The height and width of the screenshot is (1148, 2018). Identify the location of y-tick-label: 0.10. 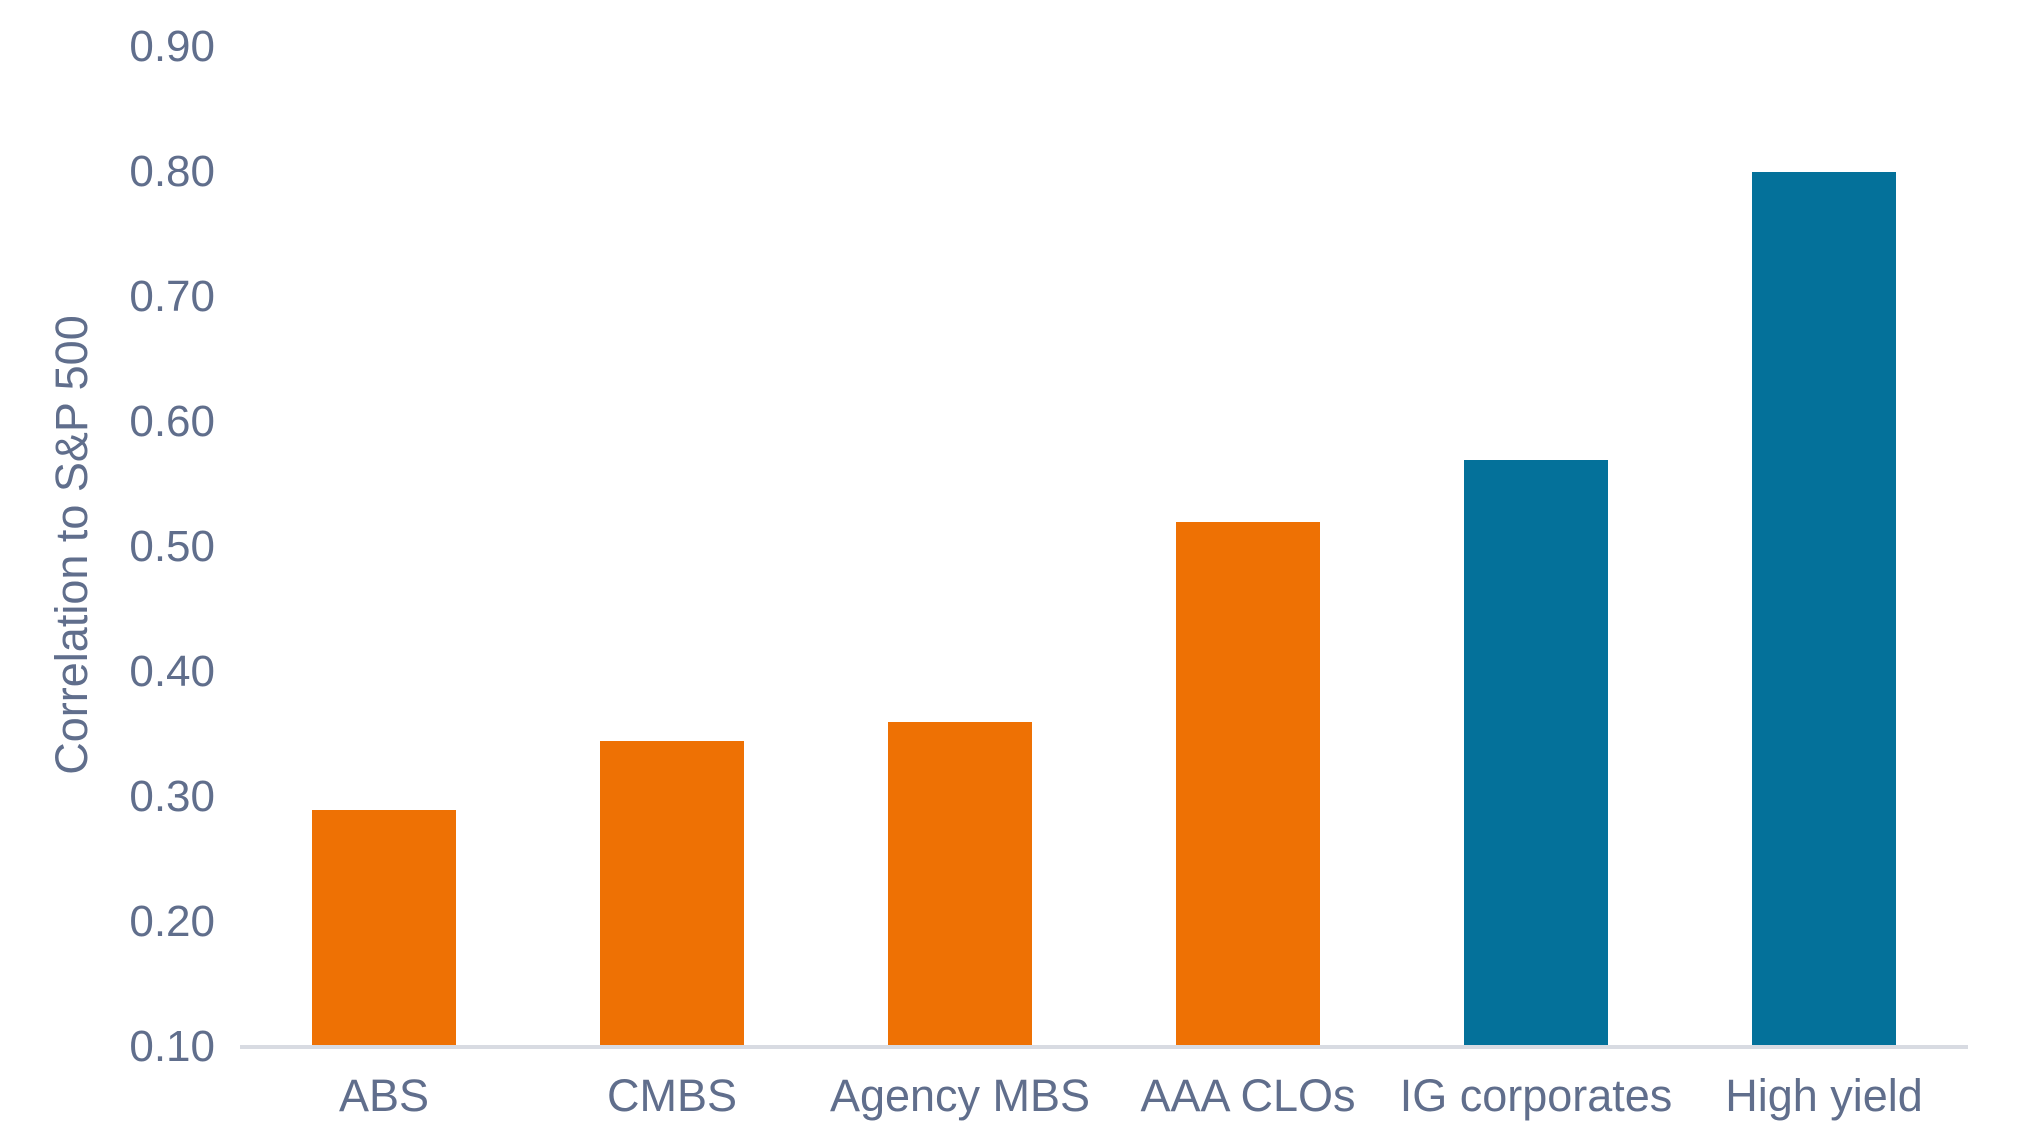
(172, 1046).